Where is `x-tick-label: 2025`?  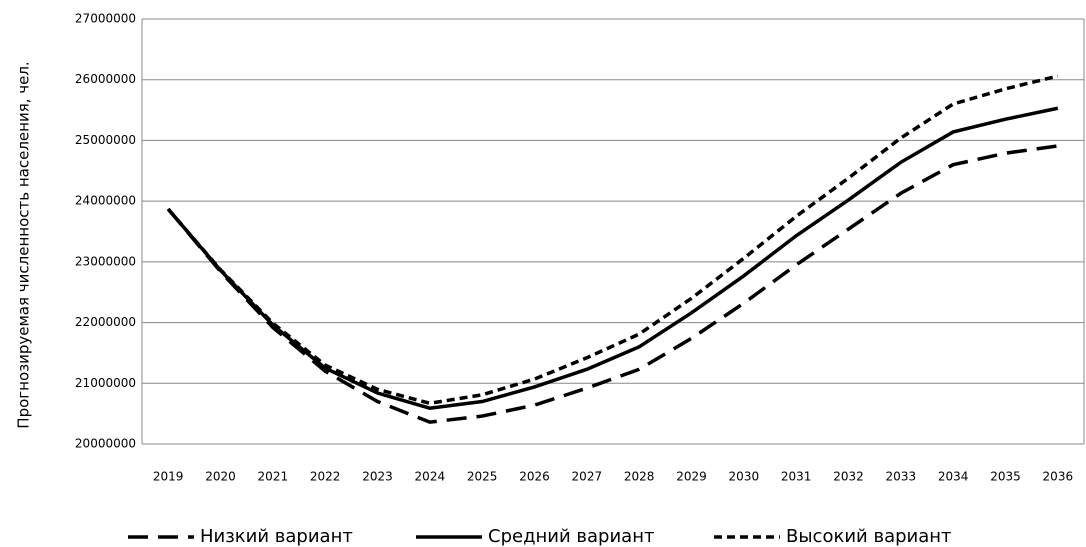 x-tick-label: 2025 is located at coordinates (482, 477).